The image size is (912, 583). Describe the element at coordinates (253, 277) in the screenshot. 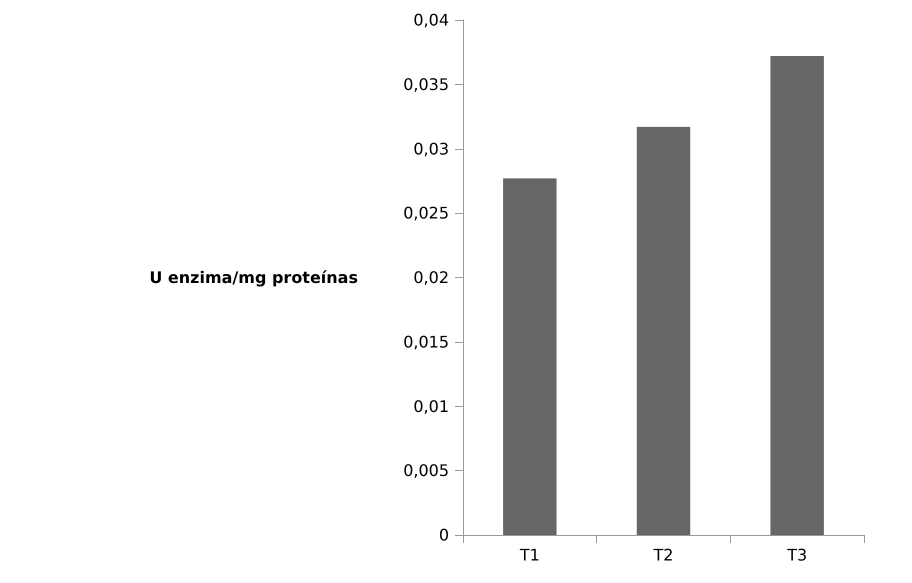

I see `y-axis-title: U enzima/mg proteínas` at that location.